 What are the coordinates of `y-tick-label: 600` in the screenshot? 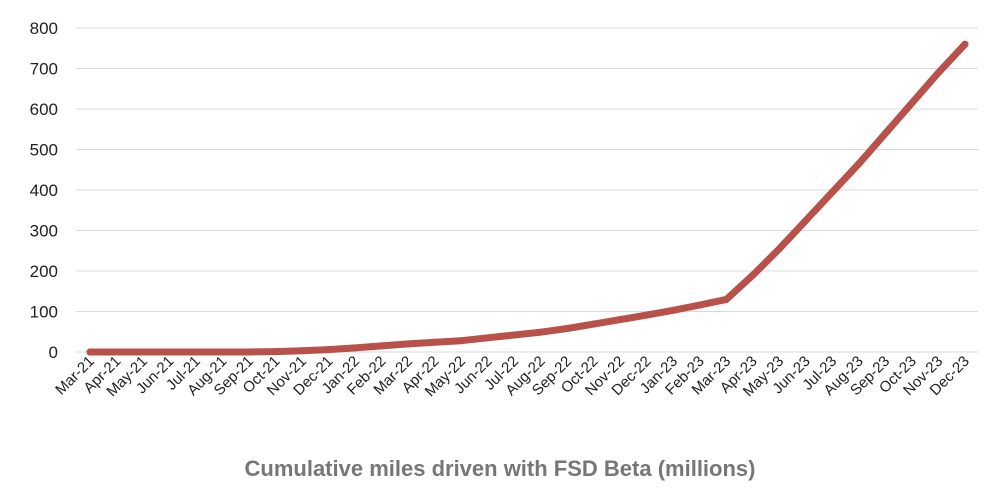 It's located at (44, 109).